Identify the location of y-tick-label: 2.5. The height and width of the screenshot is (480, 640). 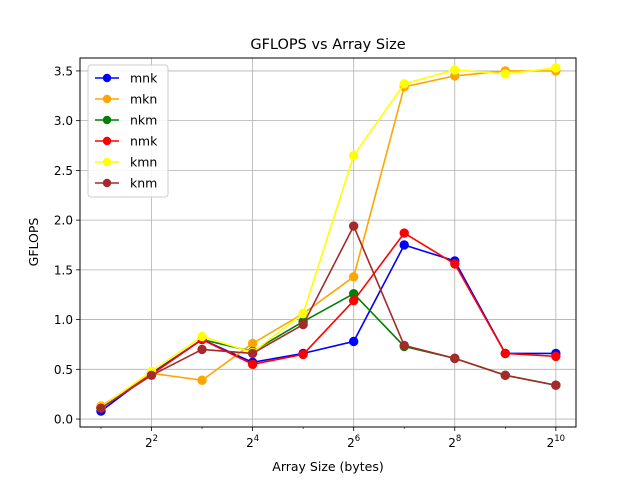
(63, 171).